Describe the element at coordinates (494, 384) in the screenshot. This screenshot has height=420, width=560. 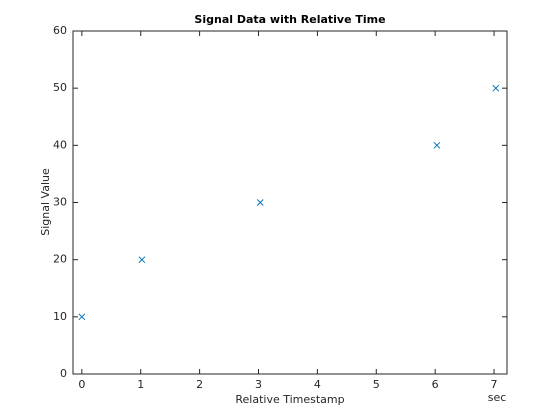
I see `x-tick-label: 7` at that location.